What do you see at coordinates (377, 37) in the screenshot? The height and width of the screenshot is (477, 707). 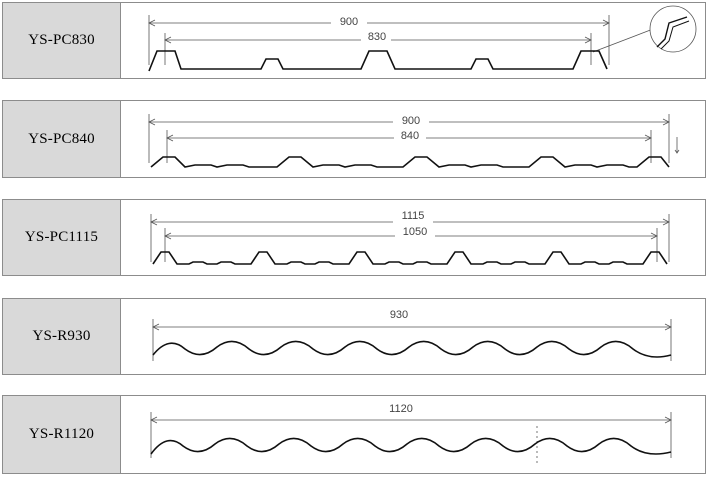 I see `inner-dimension-label: 830` at bounding box center [377, 37].